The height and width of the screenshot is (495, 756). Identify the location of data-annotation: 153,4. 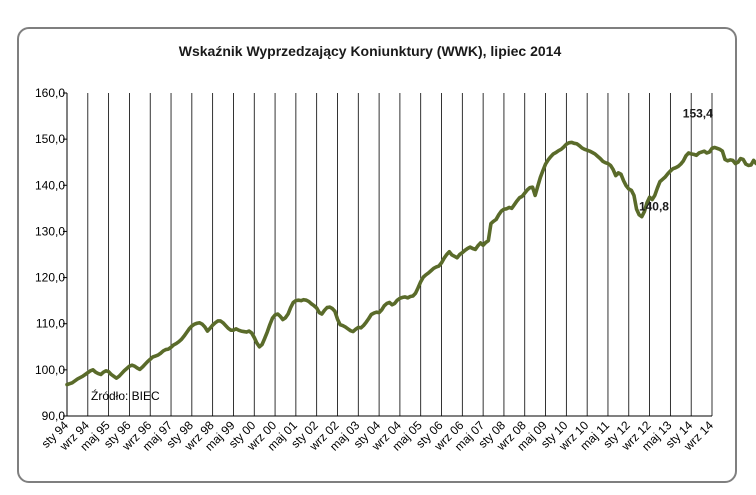
(698, 113).